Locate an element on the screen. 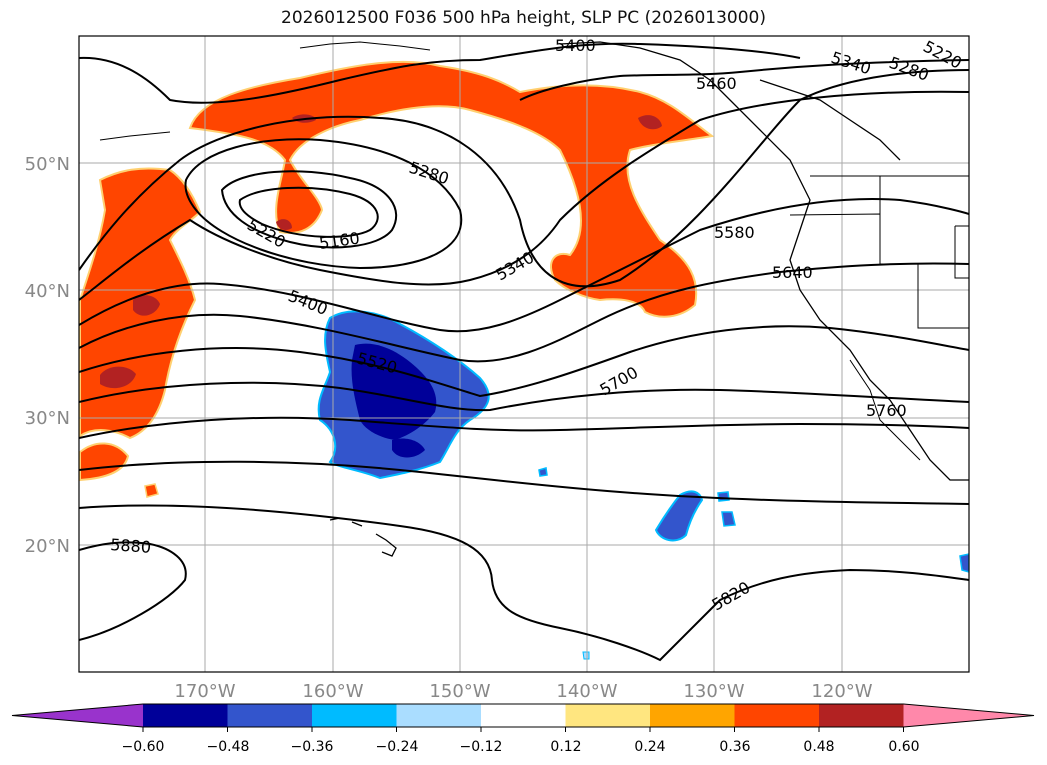  lon-label: 160°W is located at coordinates (332, 690).